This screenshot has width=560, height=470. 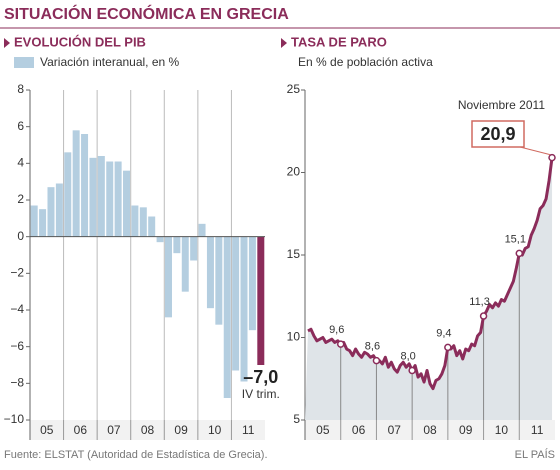 I want to click on value-label: 15,1, so click(x=515, y=239).